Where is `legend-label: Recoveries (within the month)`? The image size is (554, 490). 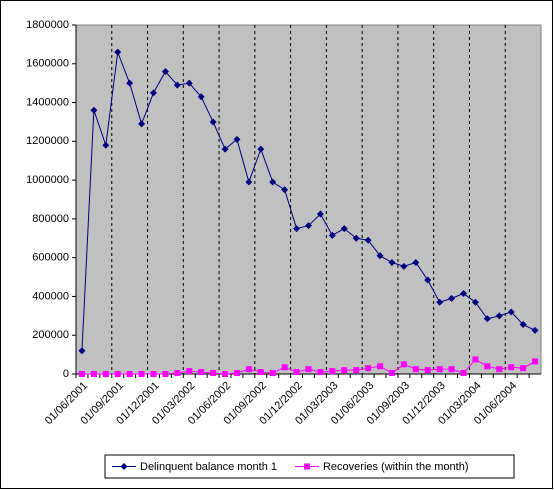 legend-label: Recoveries (within the month) is located at coordinates (396, 467).